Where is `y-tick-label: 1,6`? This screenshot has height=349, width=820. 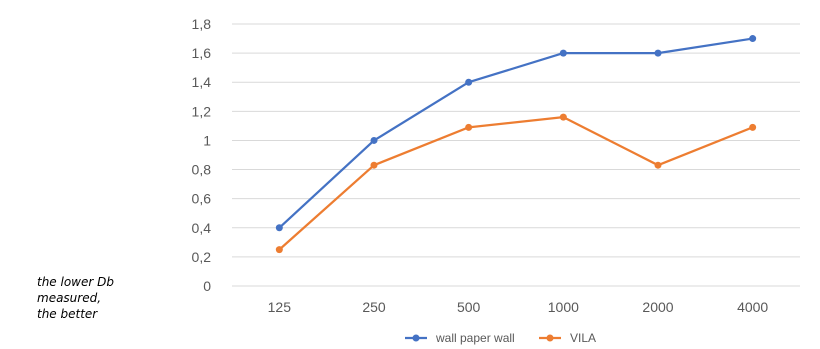 y-tick-label: 1,6 is located at coordinates (202, 53).